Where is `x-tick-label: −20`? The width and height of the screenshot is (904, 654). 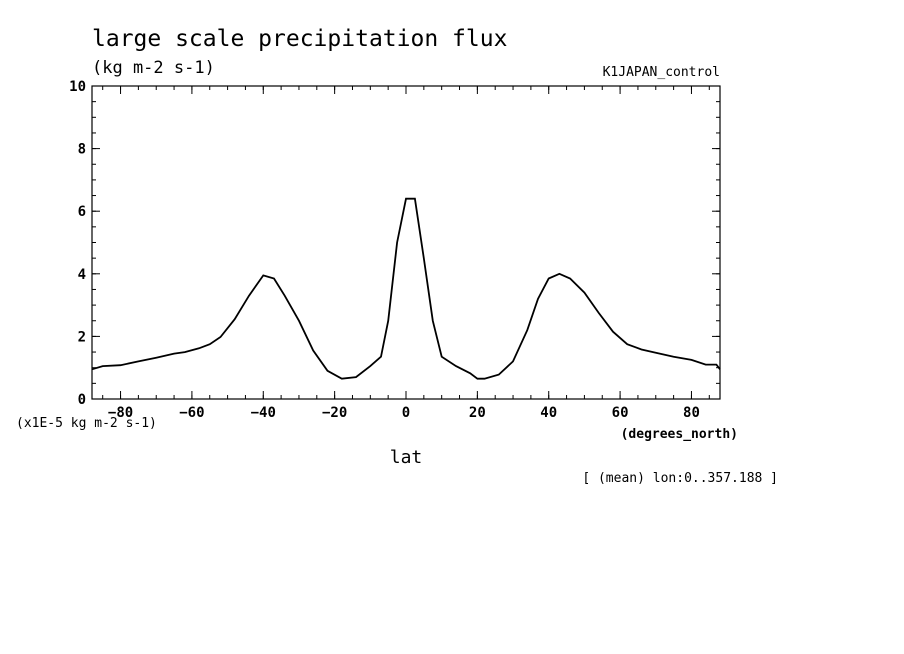
x-tick-label: −20 is located at coordinates (334, 413).